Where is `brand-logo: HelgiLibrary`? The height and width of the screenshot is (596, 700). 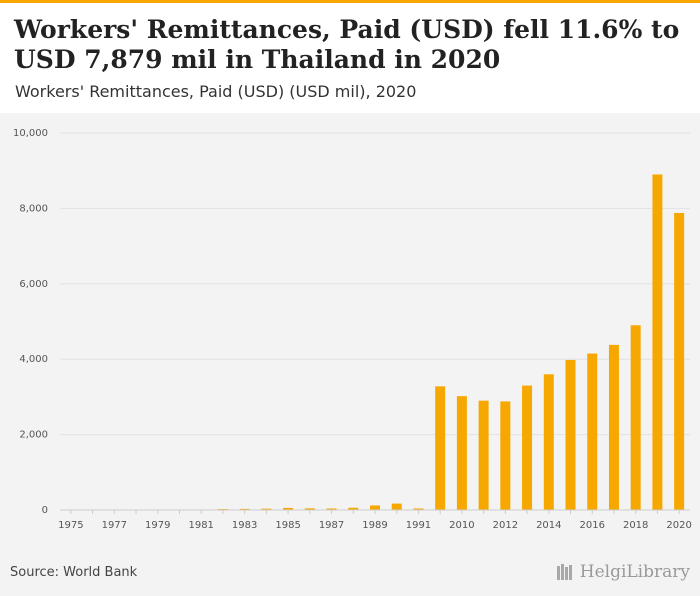 brand-logo: HelgiLibrary is located at coordinates (623, 572).